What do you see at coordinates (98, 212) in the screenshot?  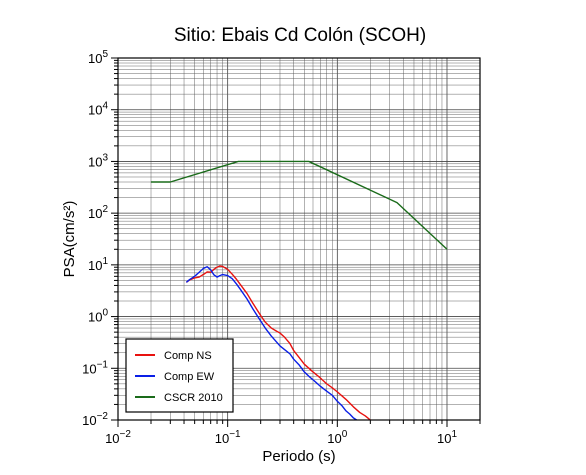 I see `y-tick-label: 10²` at bounding box center [98, 212].